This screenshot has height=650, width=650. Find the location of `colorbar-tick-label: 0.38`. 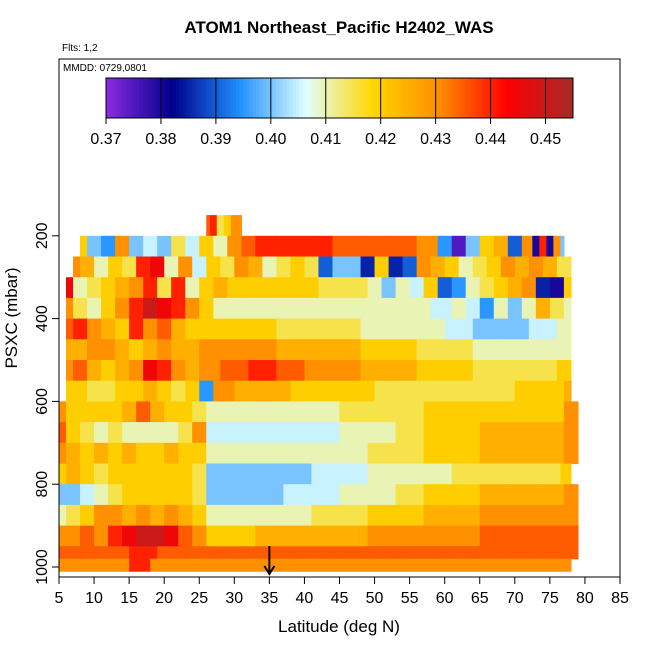

colorbar-tick-label: 0.38 is located at coordinates (160, 139).